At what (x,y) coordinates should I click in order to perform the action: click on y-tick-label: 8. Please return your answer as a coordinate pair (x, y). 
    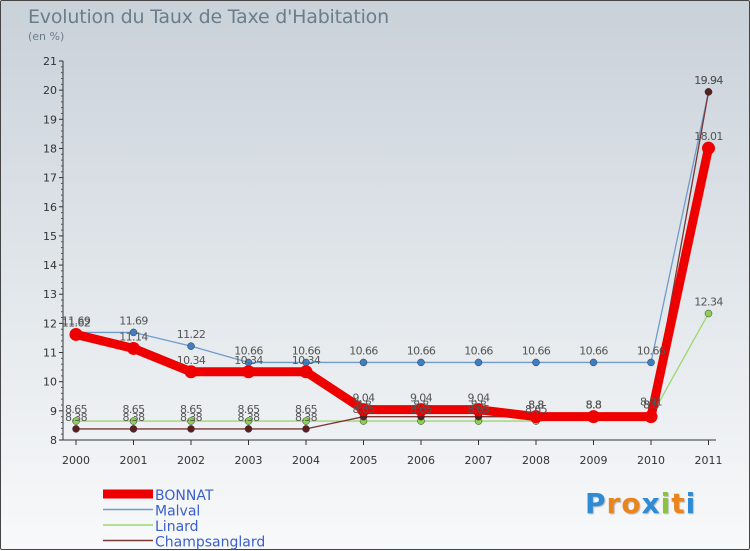
    Looking at the image, I should click on (53, 440).